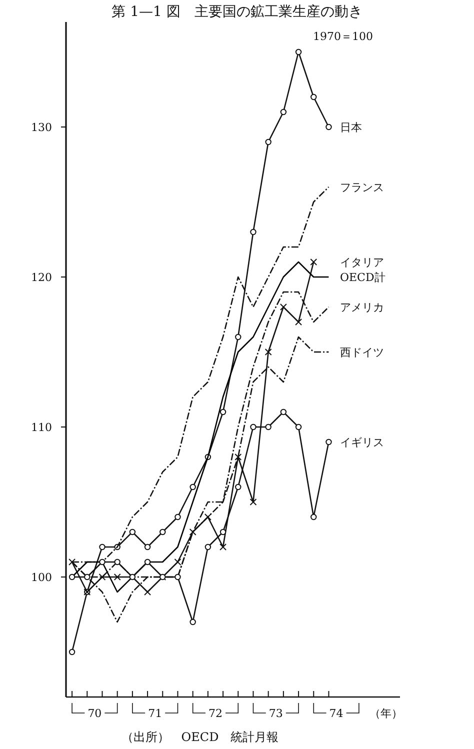 This screenshot has width=474, height=749. I want to click on series-label: 西ドイツ, so click(362, 352).